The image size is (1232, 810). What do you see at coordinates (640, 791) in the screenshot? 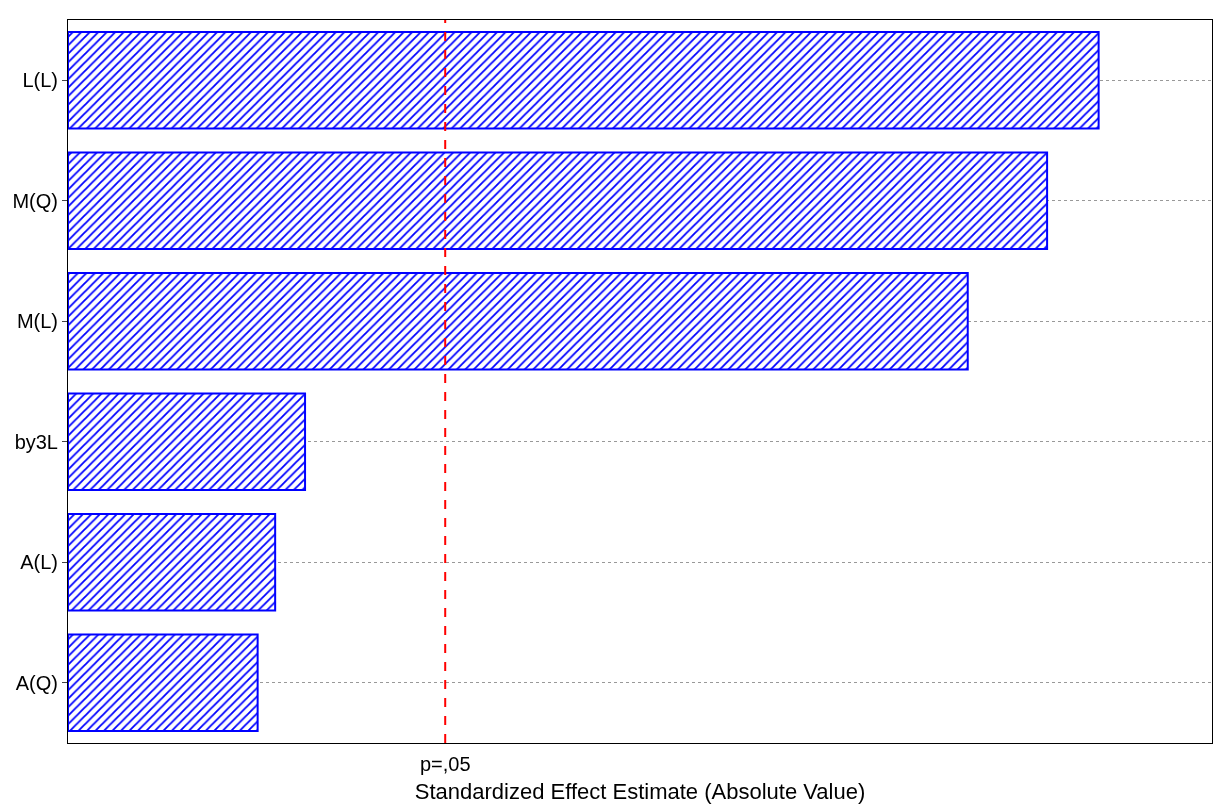
I see `x-axis-title: Standardized Effect Estimate (Absolute Value)` at bounding box center [640, 791].